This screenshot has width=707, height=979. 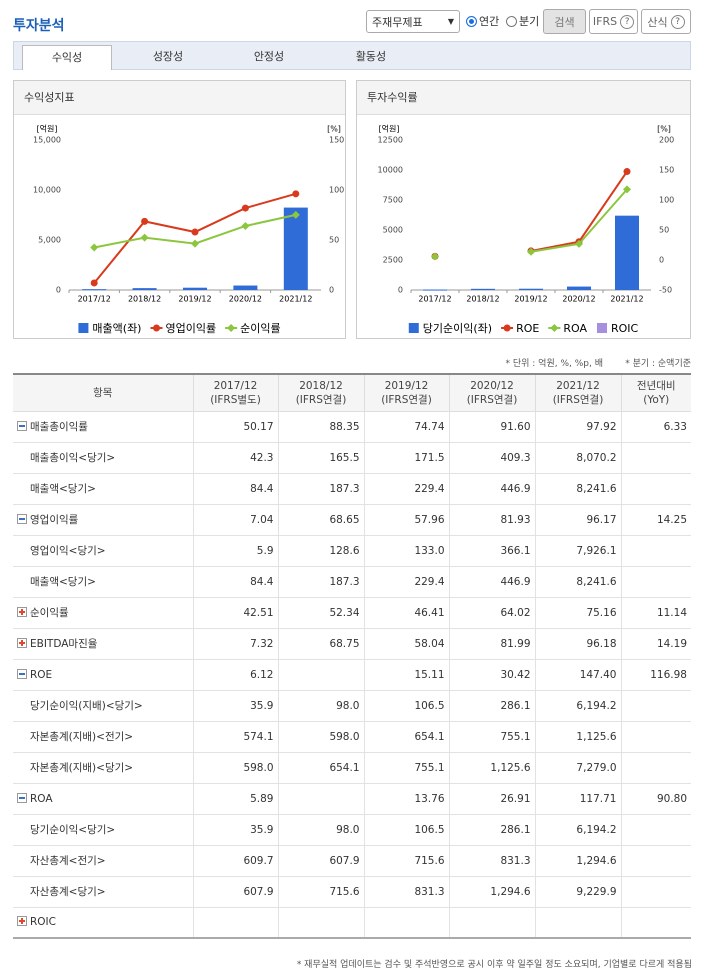 I want to click on row-label: ROE, so click(x=103, y=674).